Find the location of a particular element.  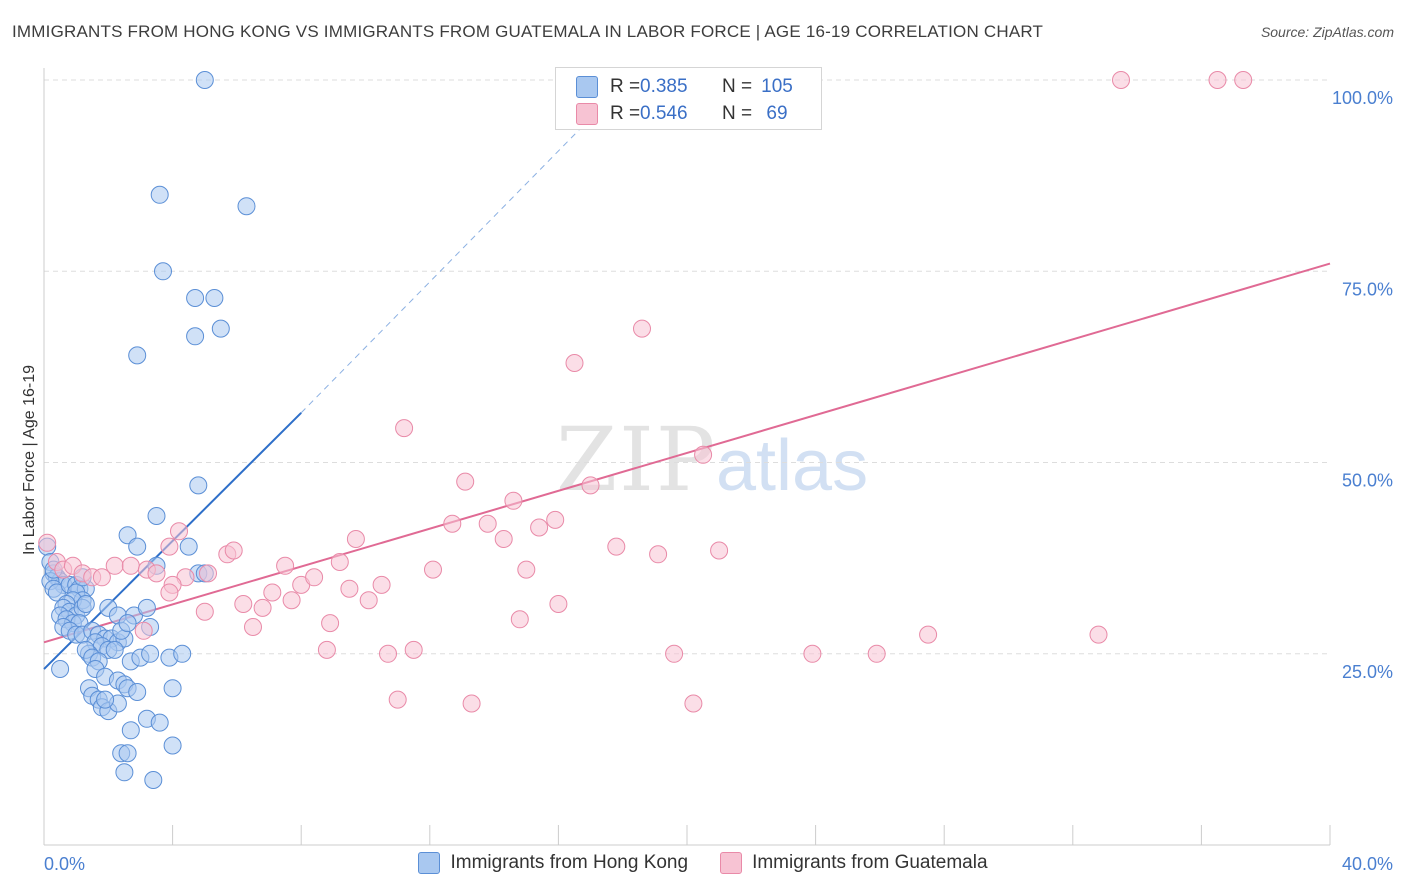

y-tick-label: 100.0% is located at coordinates (1362, 98).